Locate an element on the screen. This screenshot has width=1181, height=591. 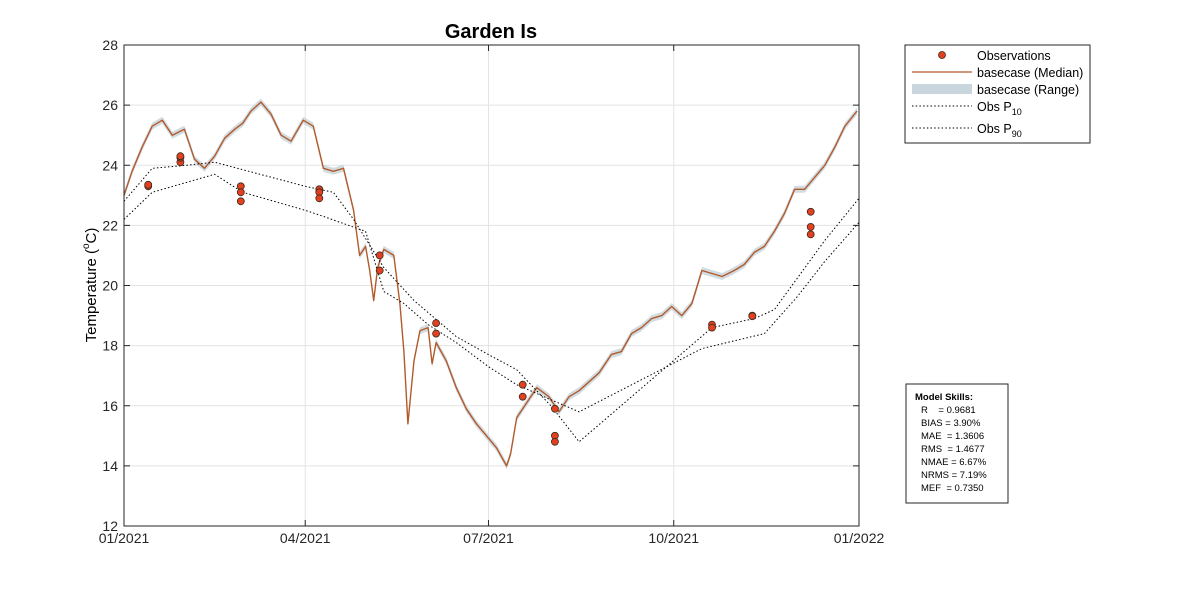
model-skills-title: Model Skills: is located at coordinates (944, 397).